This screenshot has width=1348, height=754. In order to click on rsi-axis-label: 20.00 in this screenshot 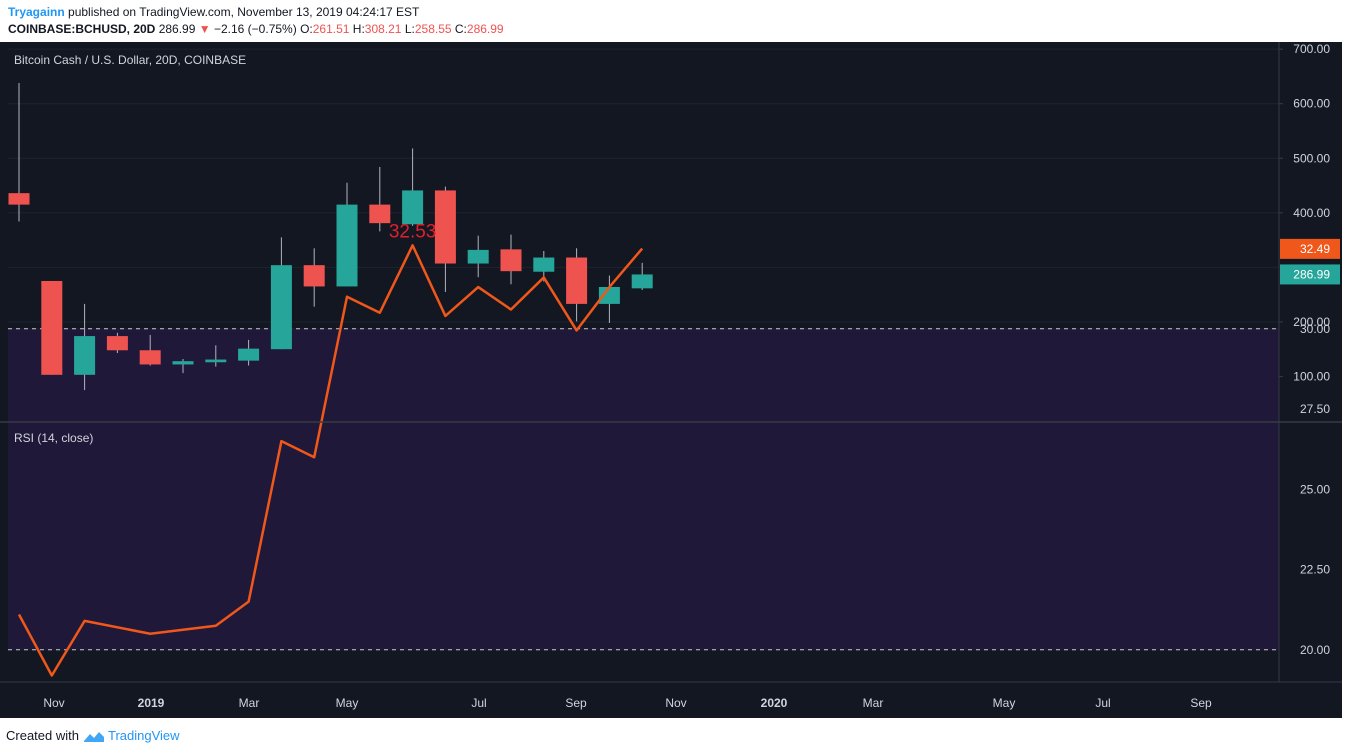, I will do `click(1315, 650)`.